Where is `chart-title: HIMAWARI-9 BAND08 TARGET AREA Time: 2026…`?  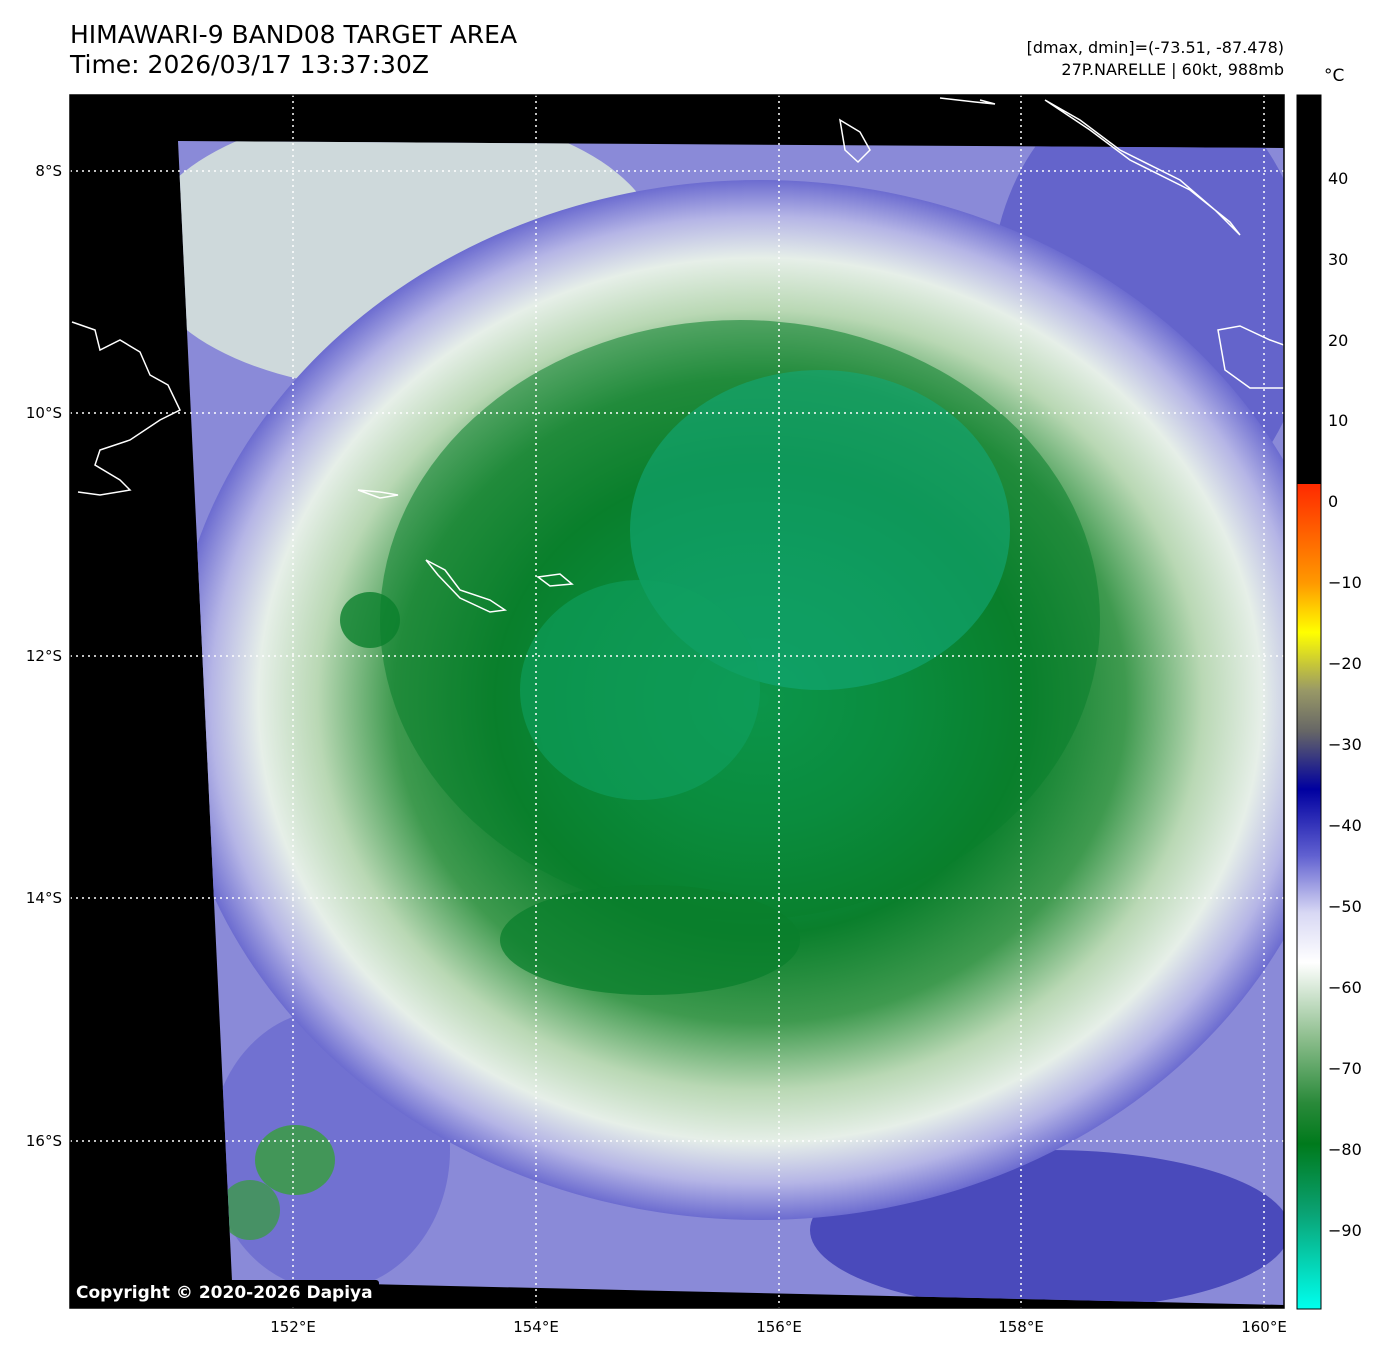
chart-title: HIMAWARI-9 BAND08 TARGET AREA Time: 2026… is located at coordinates (293, 50).